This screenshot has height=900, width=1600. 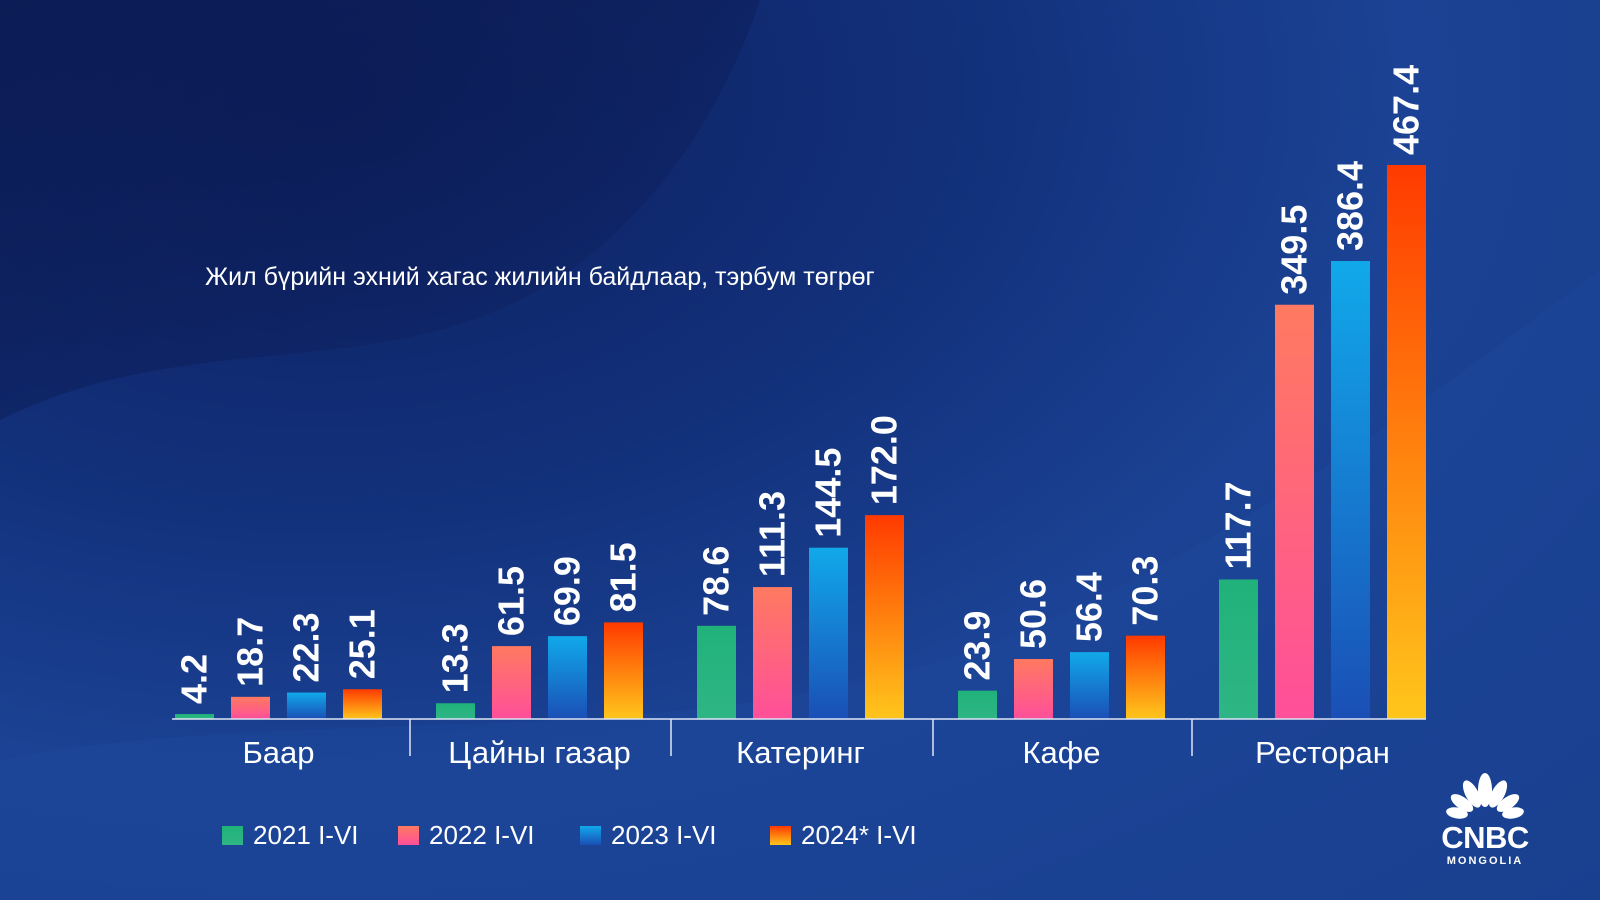 I want to click on data-label-3-1: 50.6, so click(x=1033, y=614).